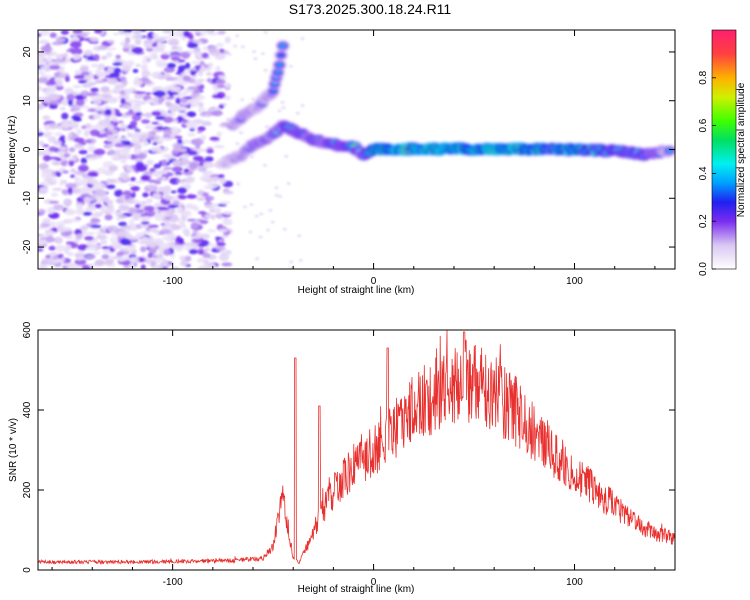  I want to click on colorbar-gradient, so click(724, 149).